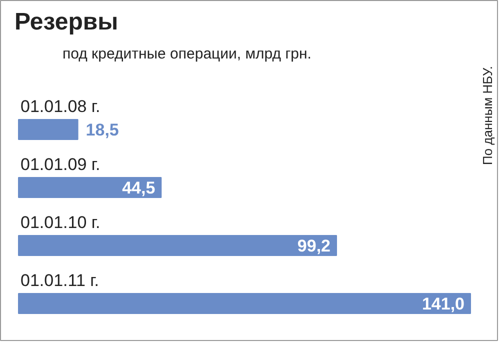 This screenshot has width=500, height=343. Describe the element at coordinates (66, 22) in the screenshot. I see `chart-title: Резервы` at that location.